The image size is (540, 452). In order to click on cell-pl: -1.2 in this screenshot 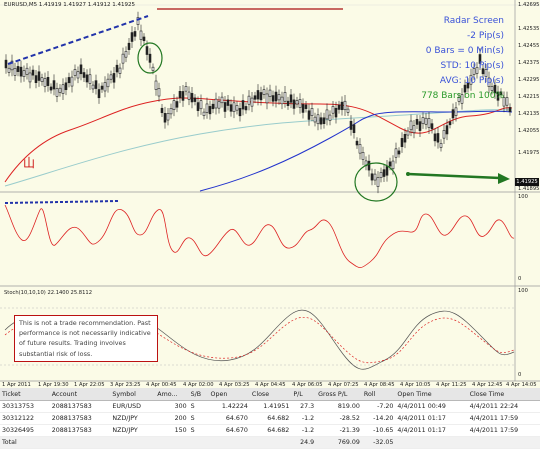, I will do `click(304, 418)`.